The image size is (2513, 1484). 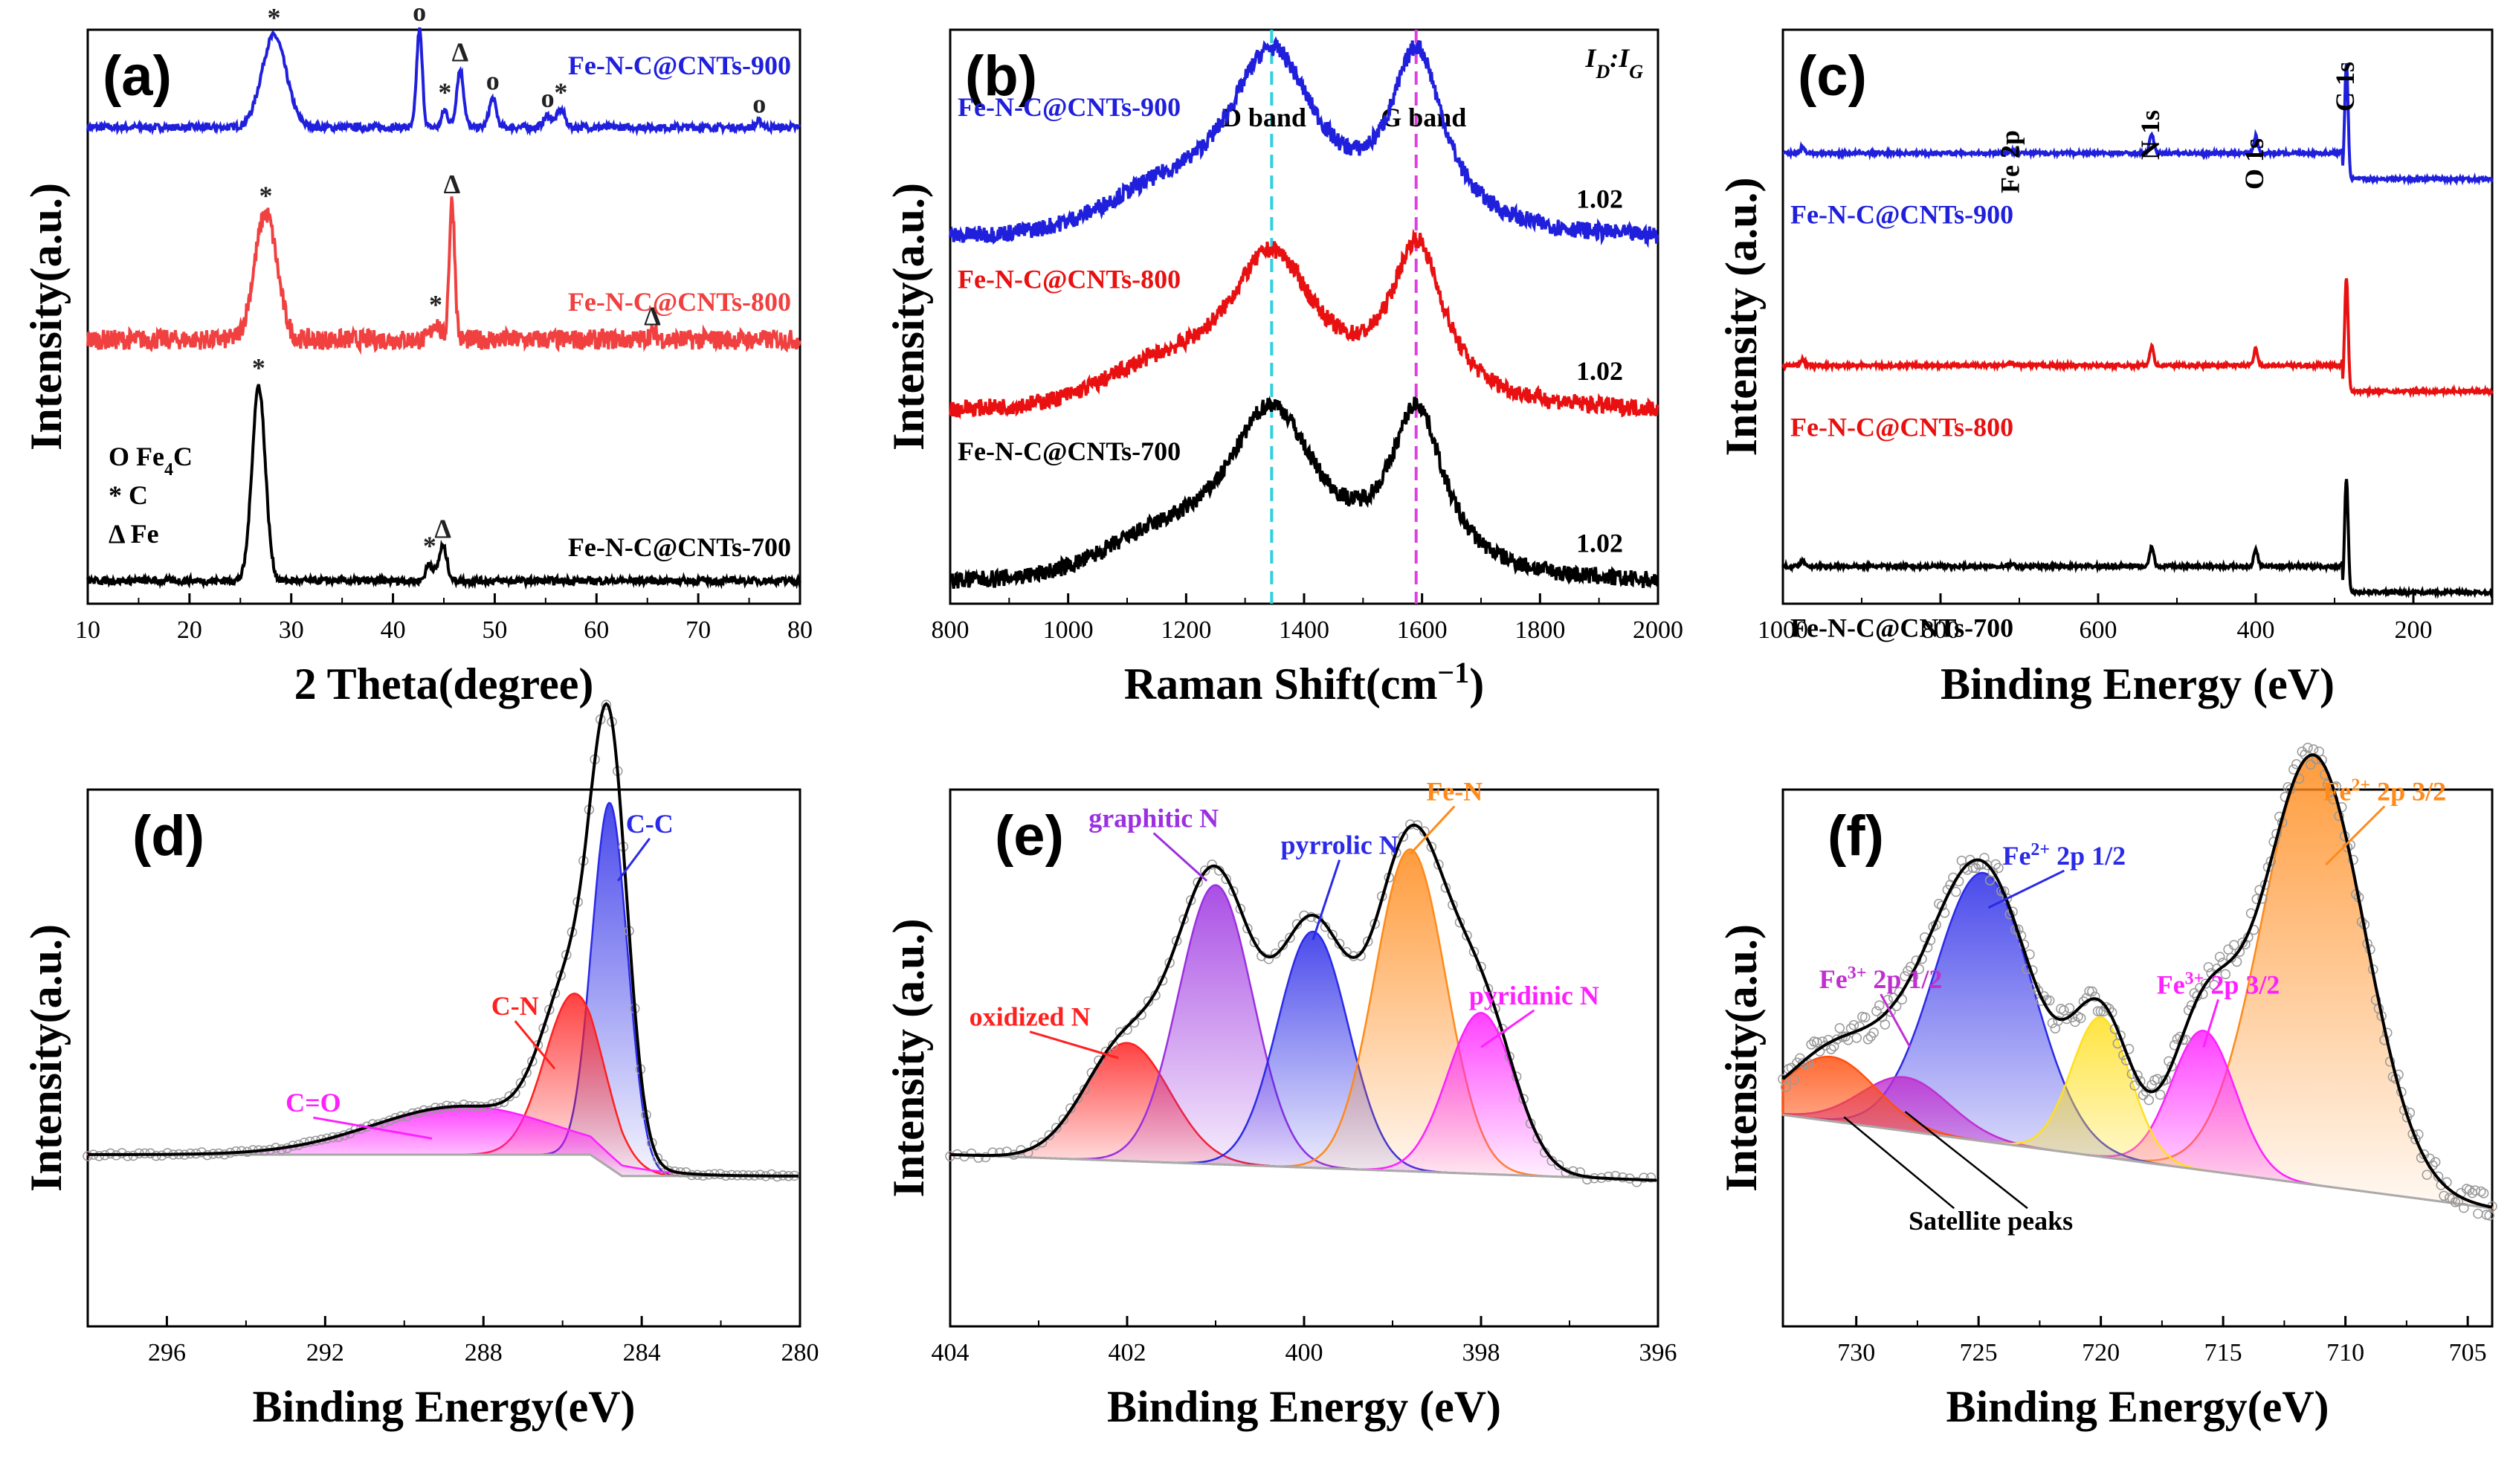 I want to click on component-label: C=O, so click(x=313, y=1102).